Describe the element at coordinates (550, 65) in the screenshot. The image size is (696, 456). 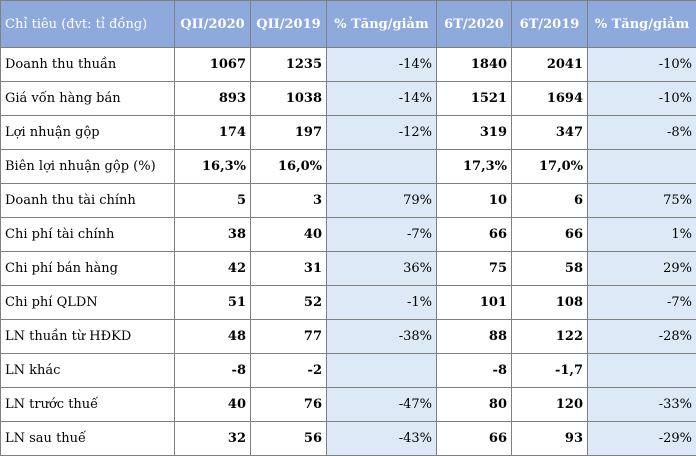
I see `6m-2019-value: 2041` at that location.